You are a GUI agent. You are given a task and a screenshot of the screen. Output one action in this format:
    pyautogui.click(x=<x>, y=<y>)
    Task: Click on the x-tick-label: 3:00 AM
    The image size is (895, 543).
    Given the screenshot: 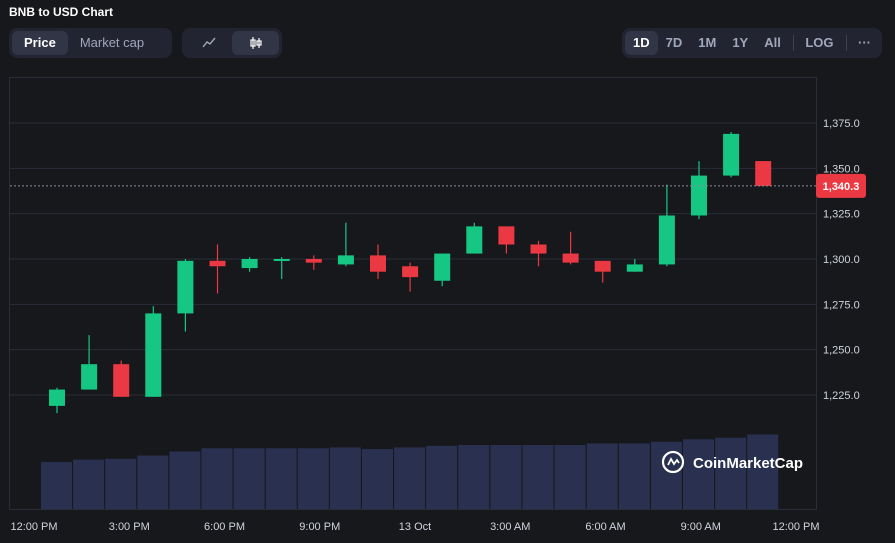 What is the action you would take?
    pyautogui.click(x=510, y=527)
    